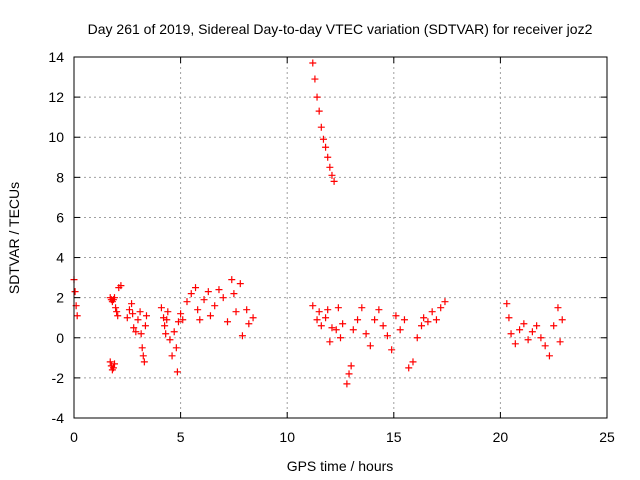  What do you see at coordinates (14, 238) in the screenshot?
I see `y-axis-label: SDTVAR / TECUs` at bounding box center [14, 238].